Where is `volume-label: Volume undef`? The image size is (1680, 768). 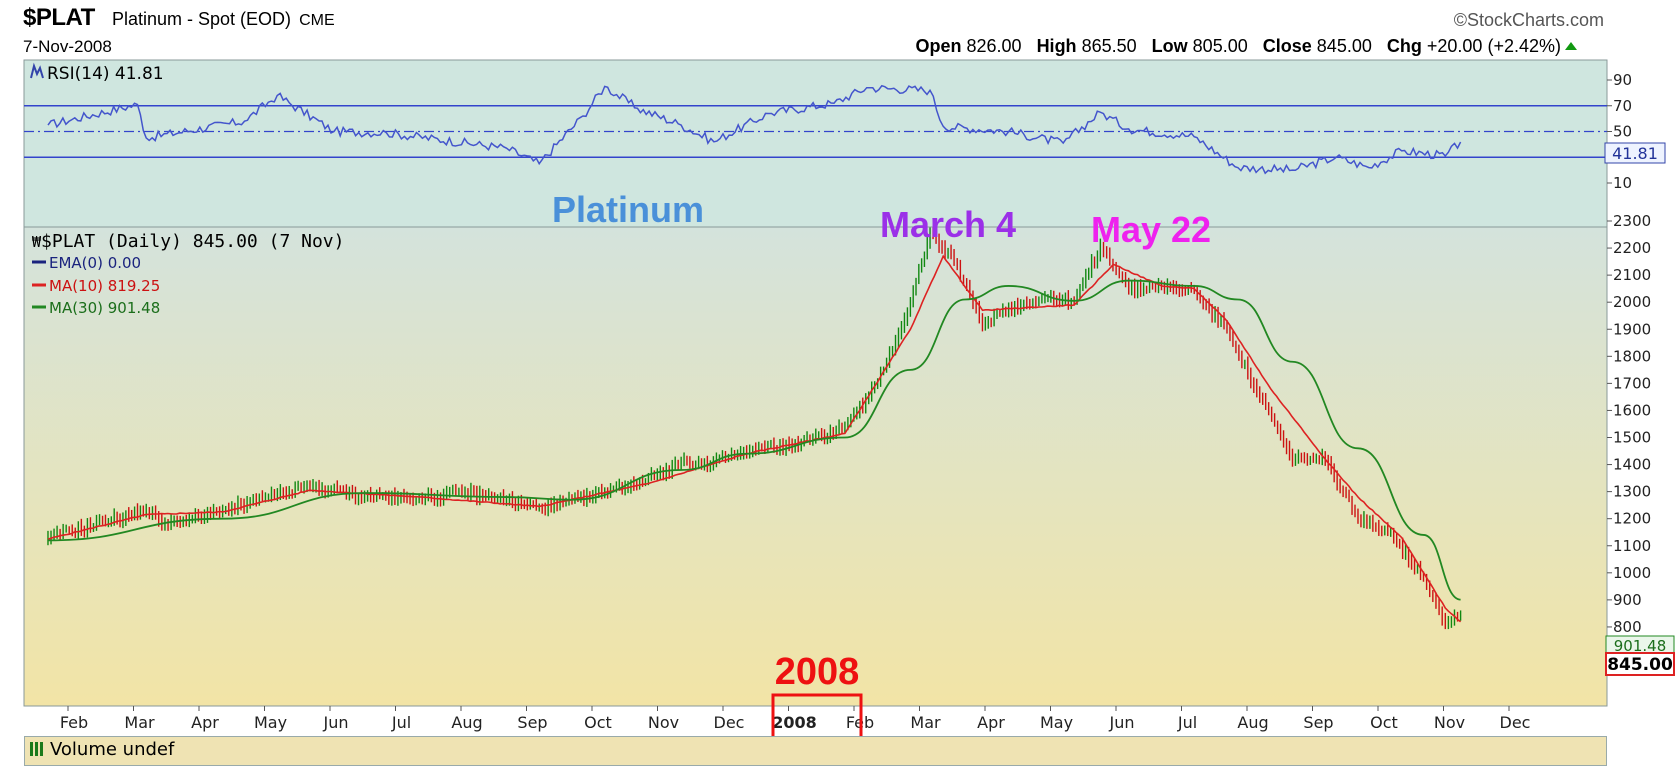
volume-label: Volume undef is located at coordinates (102, 749).